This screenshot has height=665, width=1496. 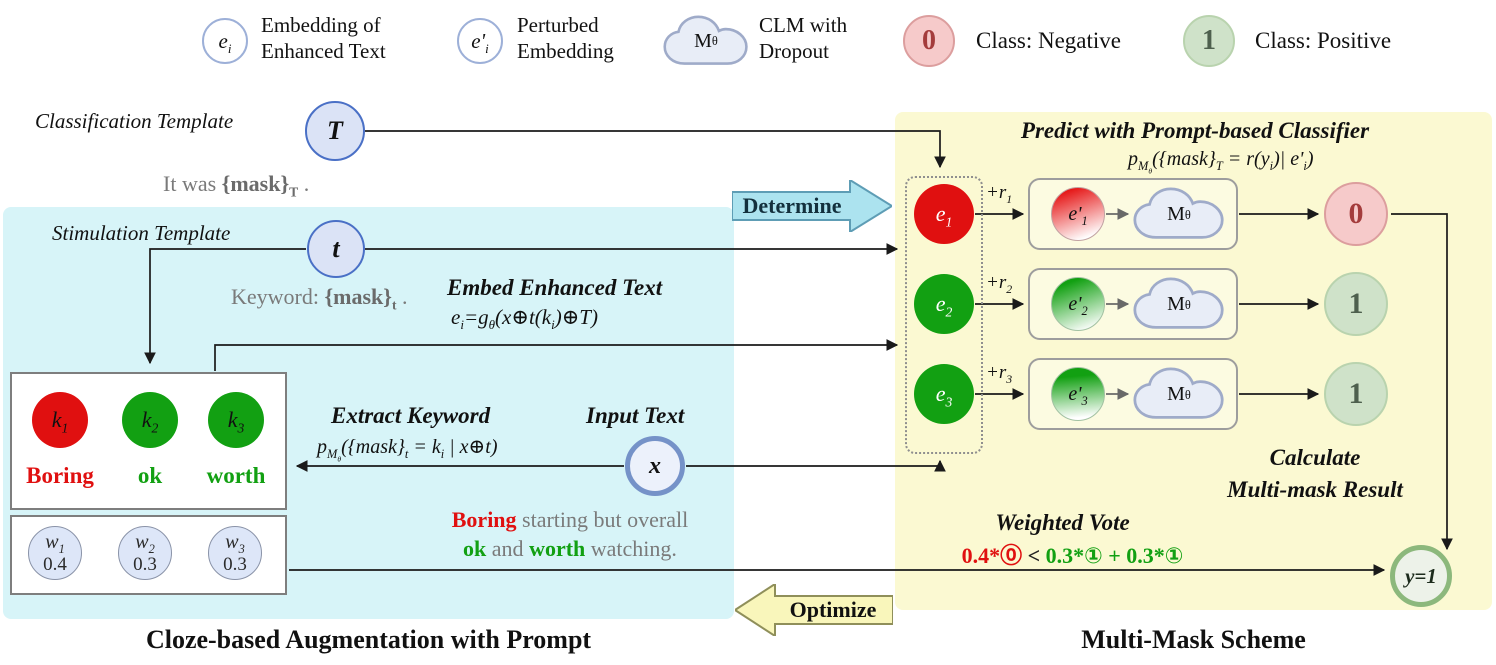 I want to click on stimulation-node-letter: t, so click(x=336, y=248).